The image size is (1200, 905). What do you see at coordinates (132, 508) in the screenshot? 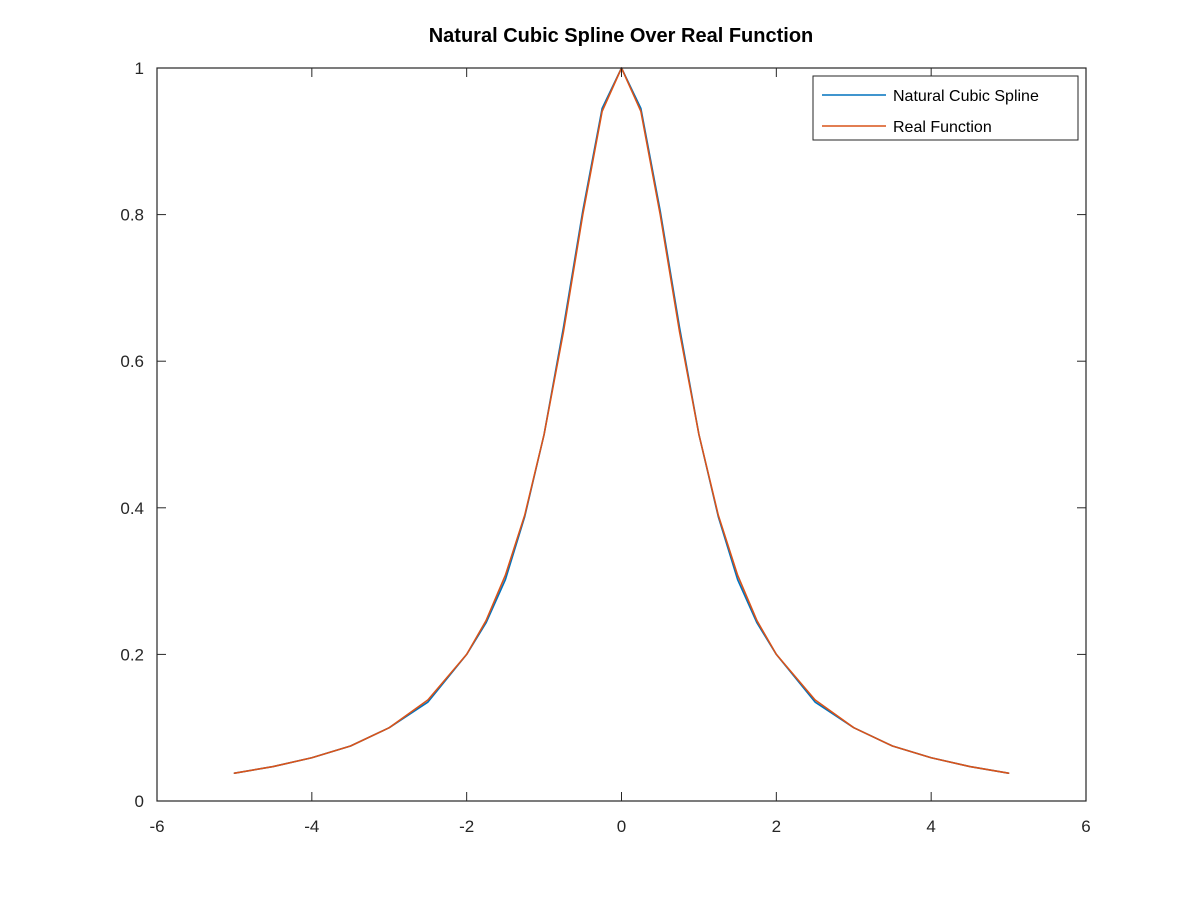
I see `y-tick-label: 0.4` at bounding box center [132, 508].